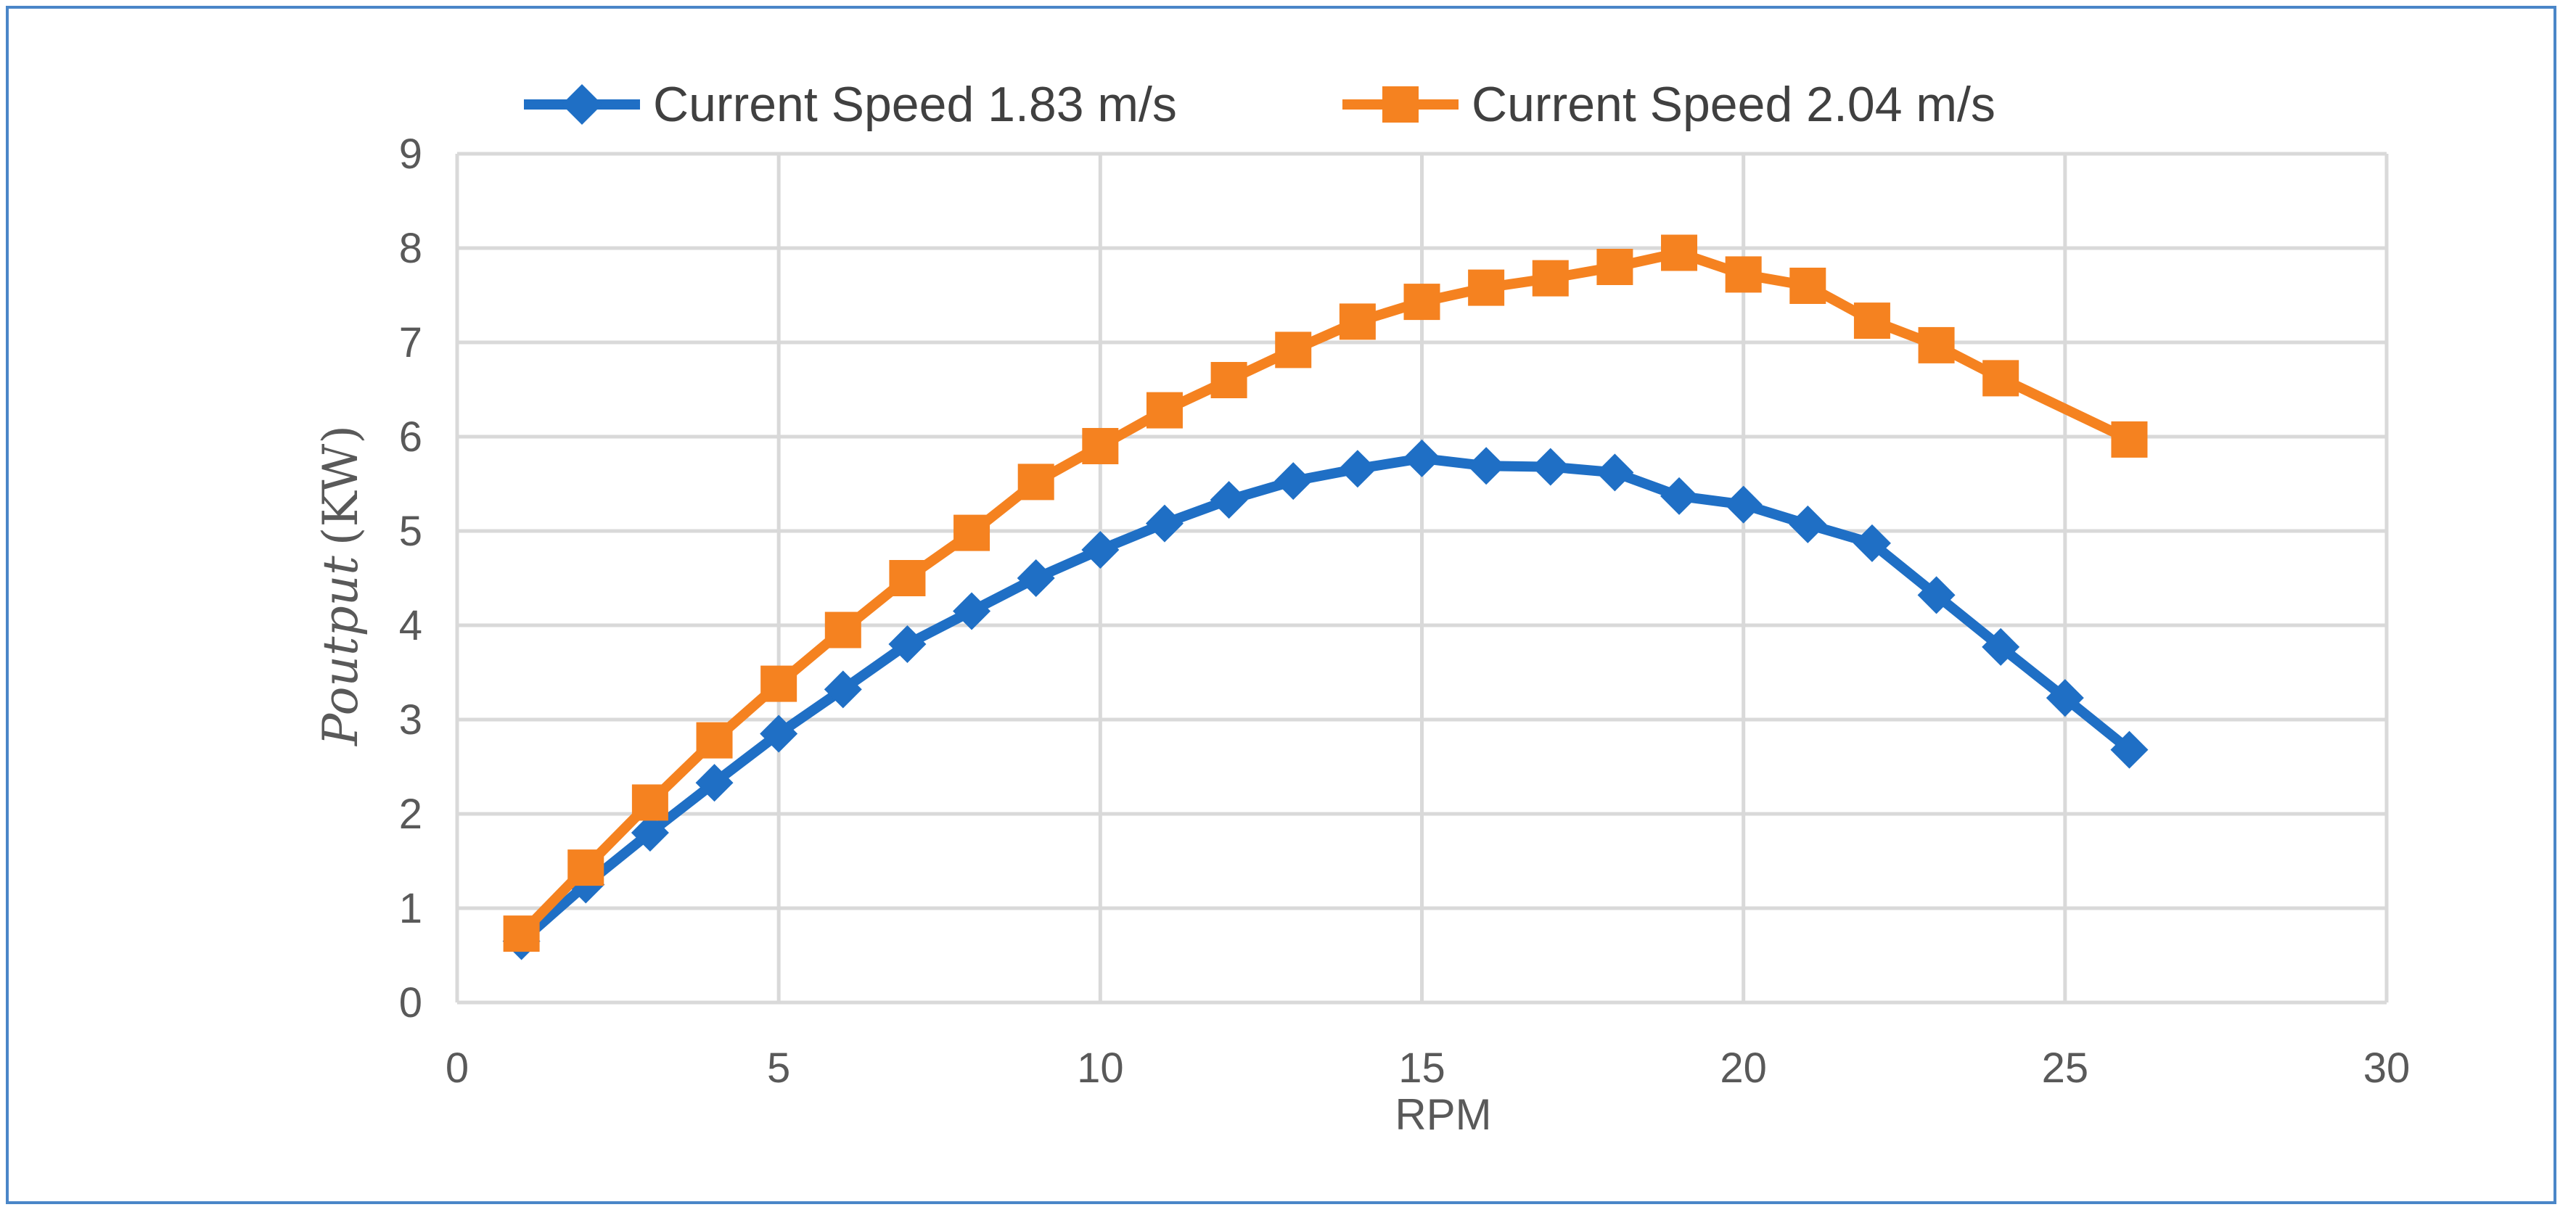 This screenshot has width=2576, height=1223. Describe the element at coordinates (778, 1068) in the screenshot. I see `x-tick-label: 5` at that location.